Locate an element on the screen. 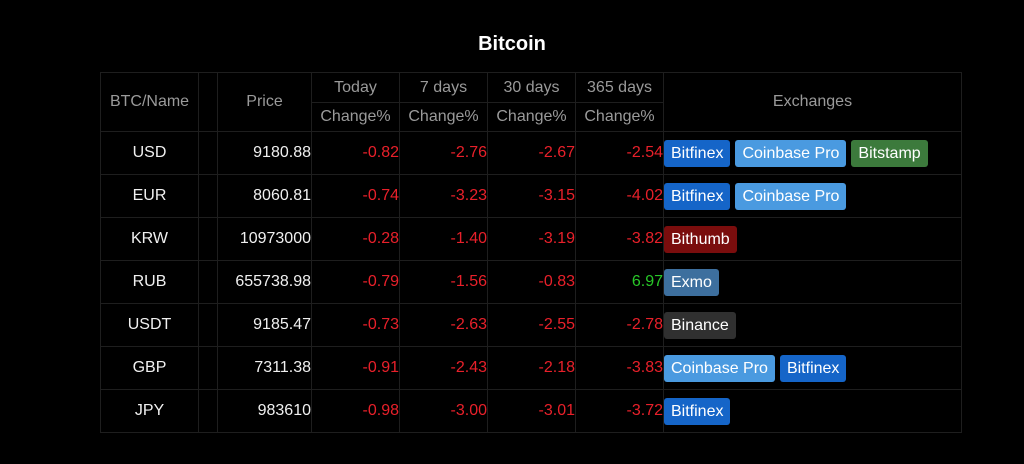 Image resolution: width=1024 pixels, height=464 pixels. change-d365-cell: -3.72 is located at coordinates (619, 411).